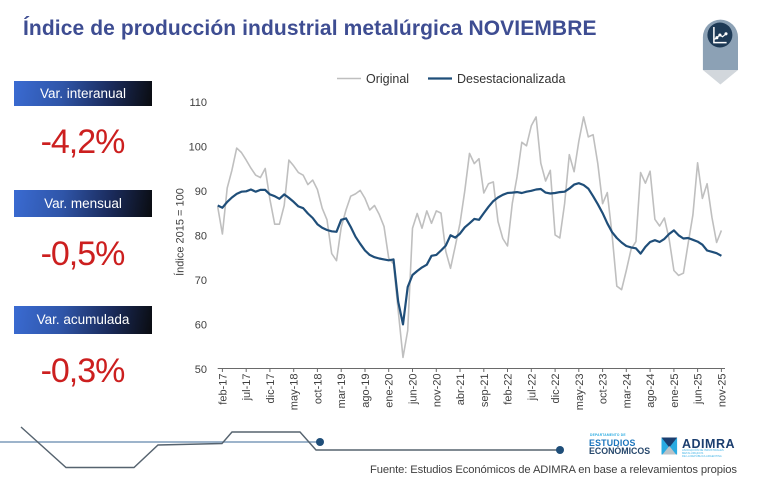  What do you see at coordinates (201, 281) in the screenshot?
I see `svg-text: 70` at bounding box center [201, 281].